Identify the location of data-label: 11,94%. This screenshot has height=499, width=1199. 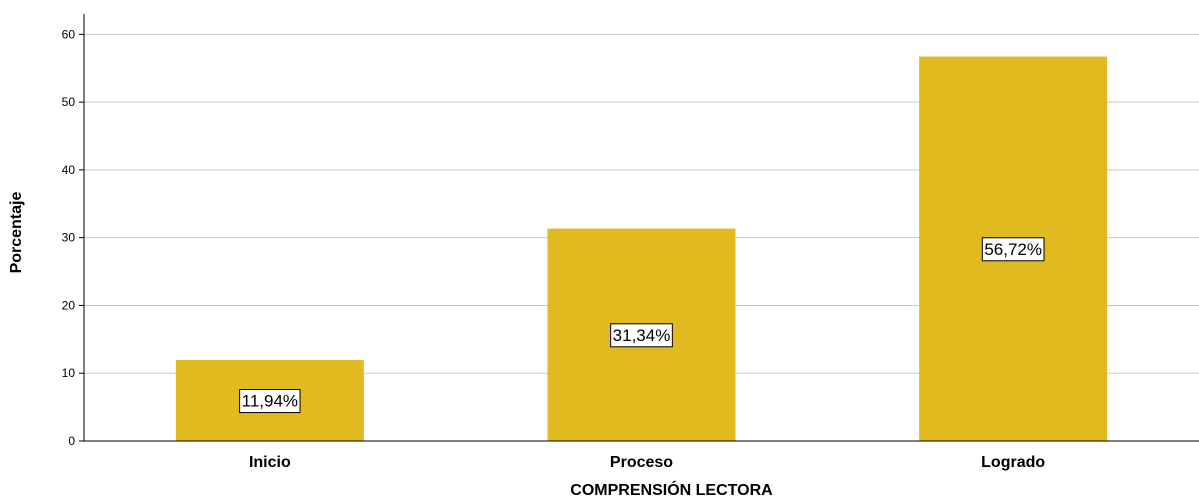
(270, 401).